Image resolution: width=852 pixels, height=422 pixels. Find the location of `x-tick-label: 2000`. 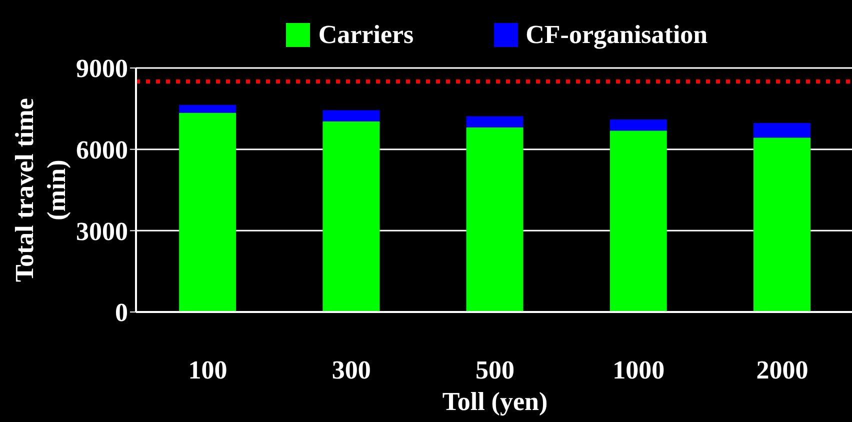

x-tick-label: 2000 is located at coordinates (782, 369).